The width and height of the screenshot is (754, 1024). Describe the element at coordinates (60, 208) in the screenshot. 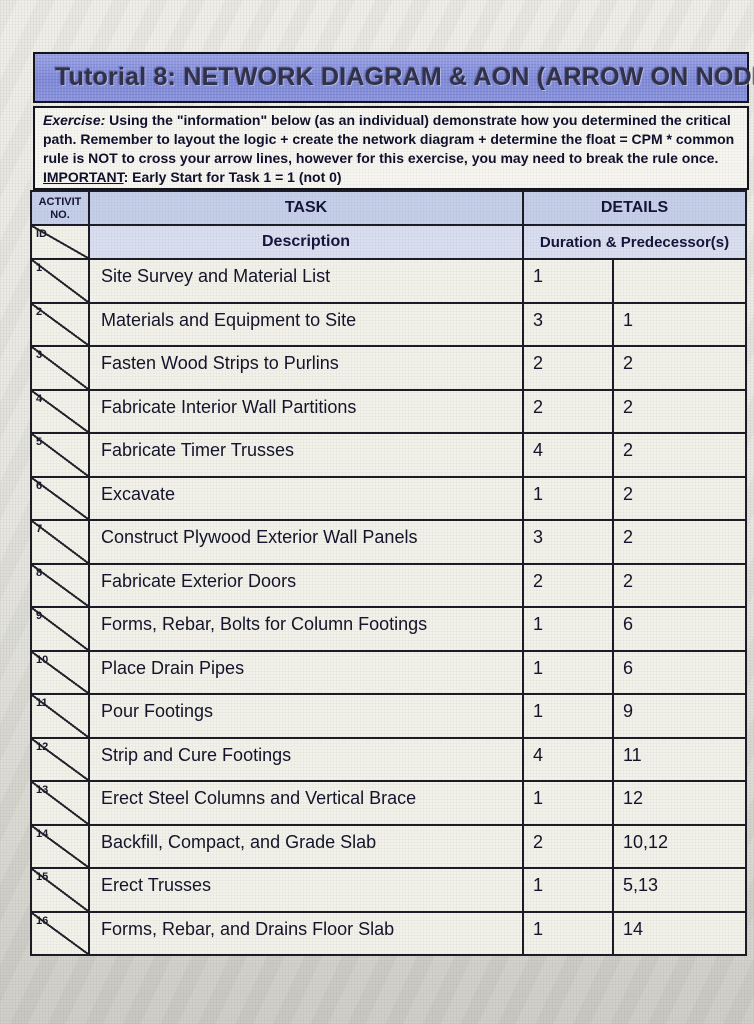

I see `header-activity-no: ACTIVIT NO.` at that location.